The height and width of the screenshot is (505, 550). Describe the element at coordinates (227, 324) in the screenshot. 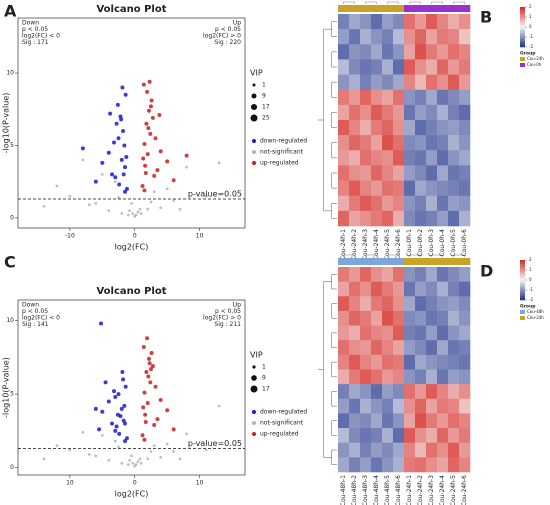

I see `annotation: Sig : 211` at that location.